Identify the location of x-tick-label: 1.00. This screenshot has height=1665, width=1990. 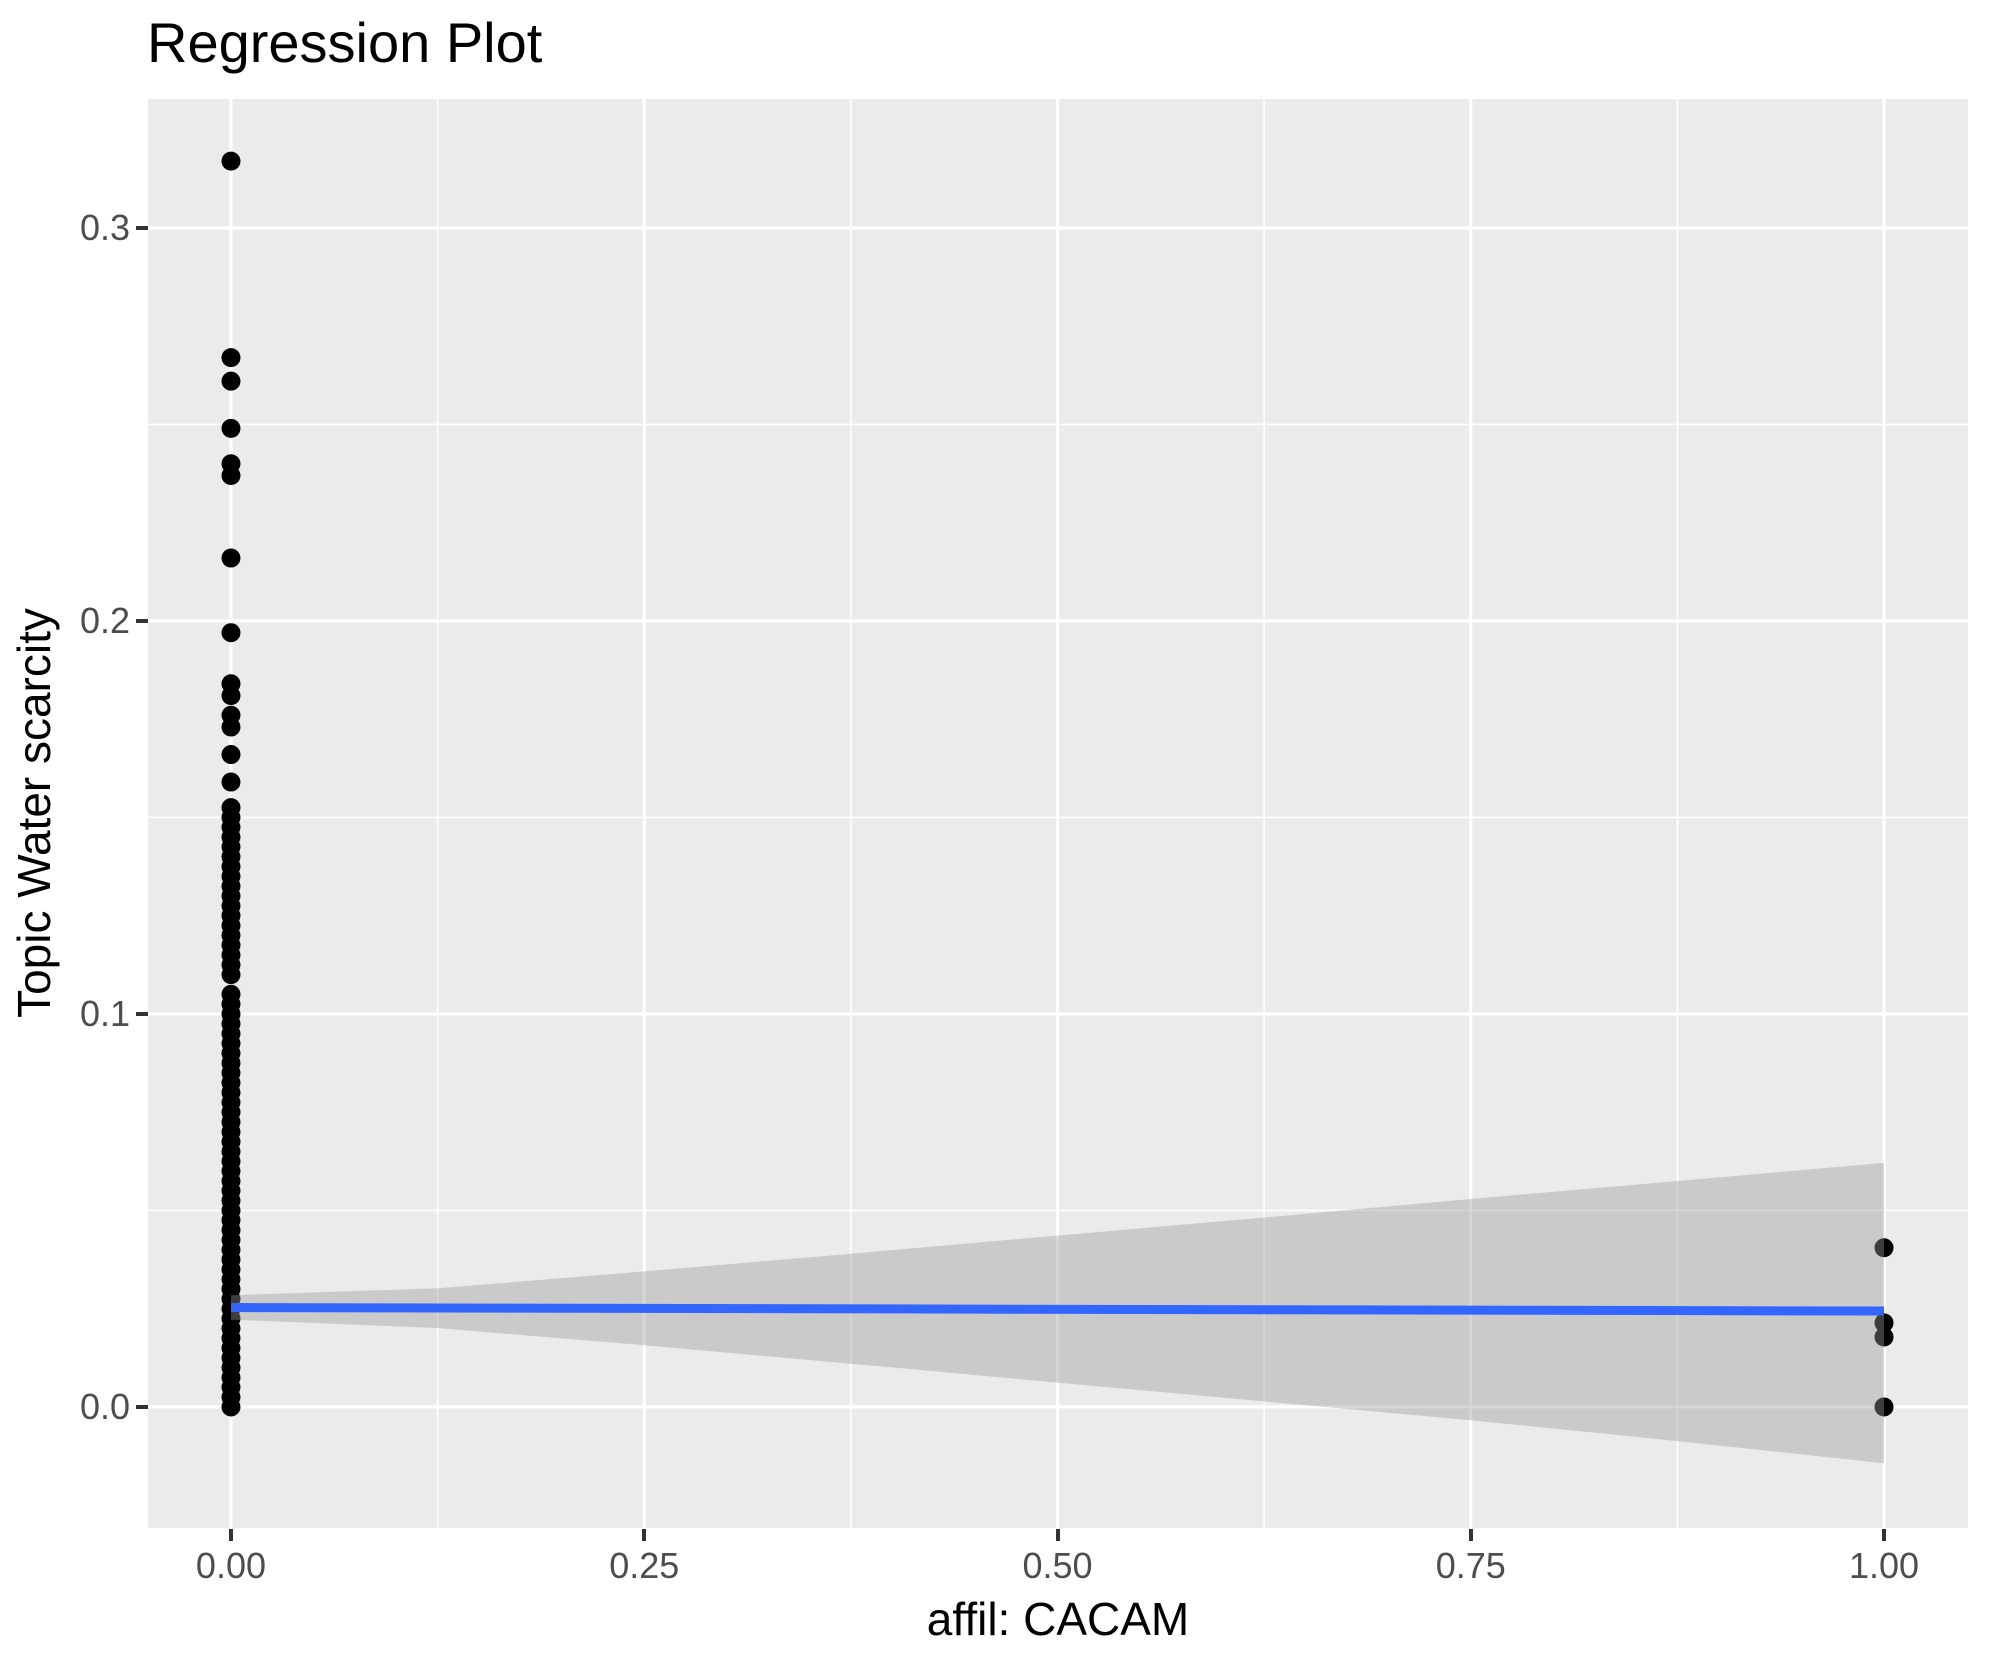
(1884, 1565).